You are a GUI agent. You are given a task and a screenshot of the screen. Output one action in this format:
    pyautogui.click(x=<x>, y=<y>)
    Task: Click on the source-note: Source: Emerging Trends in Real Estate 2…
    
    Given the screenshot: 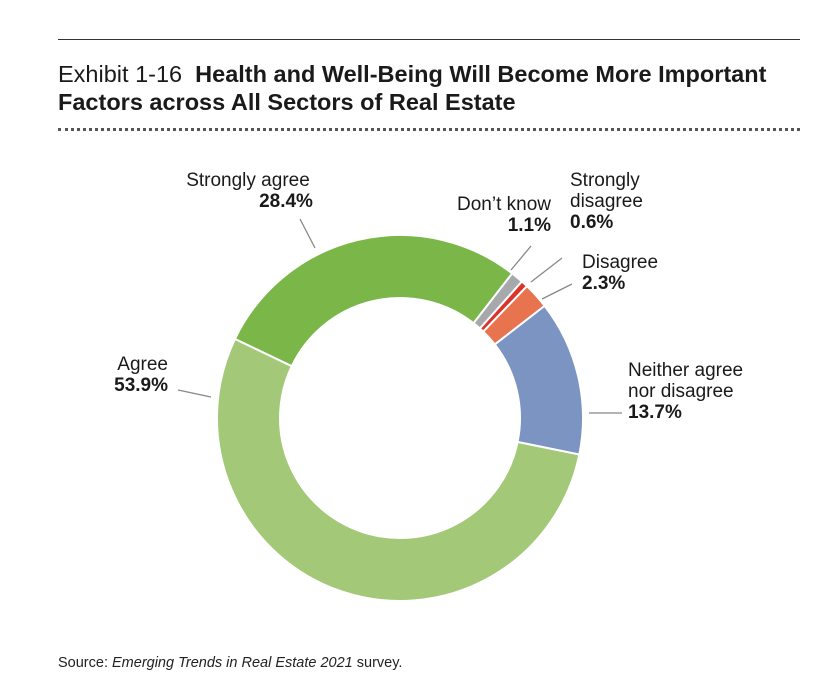 What is the action you would take?
    pyautogui.click(x=230, y=663)
    